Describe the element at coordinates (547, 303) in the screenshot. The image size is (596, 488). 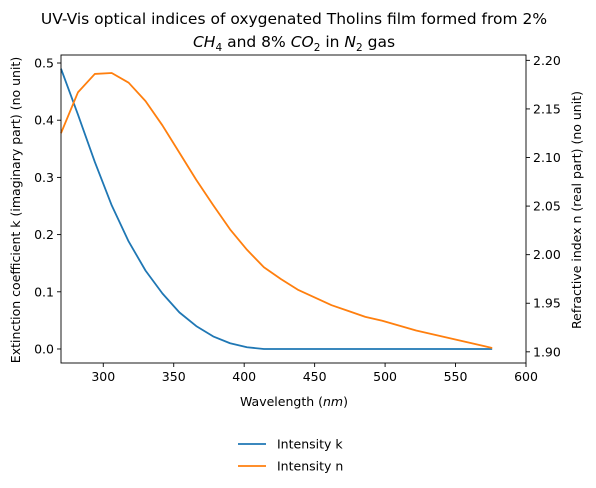
I see `y-right-tick-label: 1.95` at that location.